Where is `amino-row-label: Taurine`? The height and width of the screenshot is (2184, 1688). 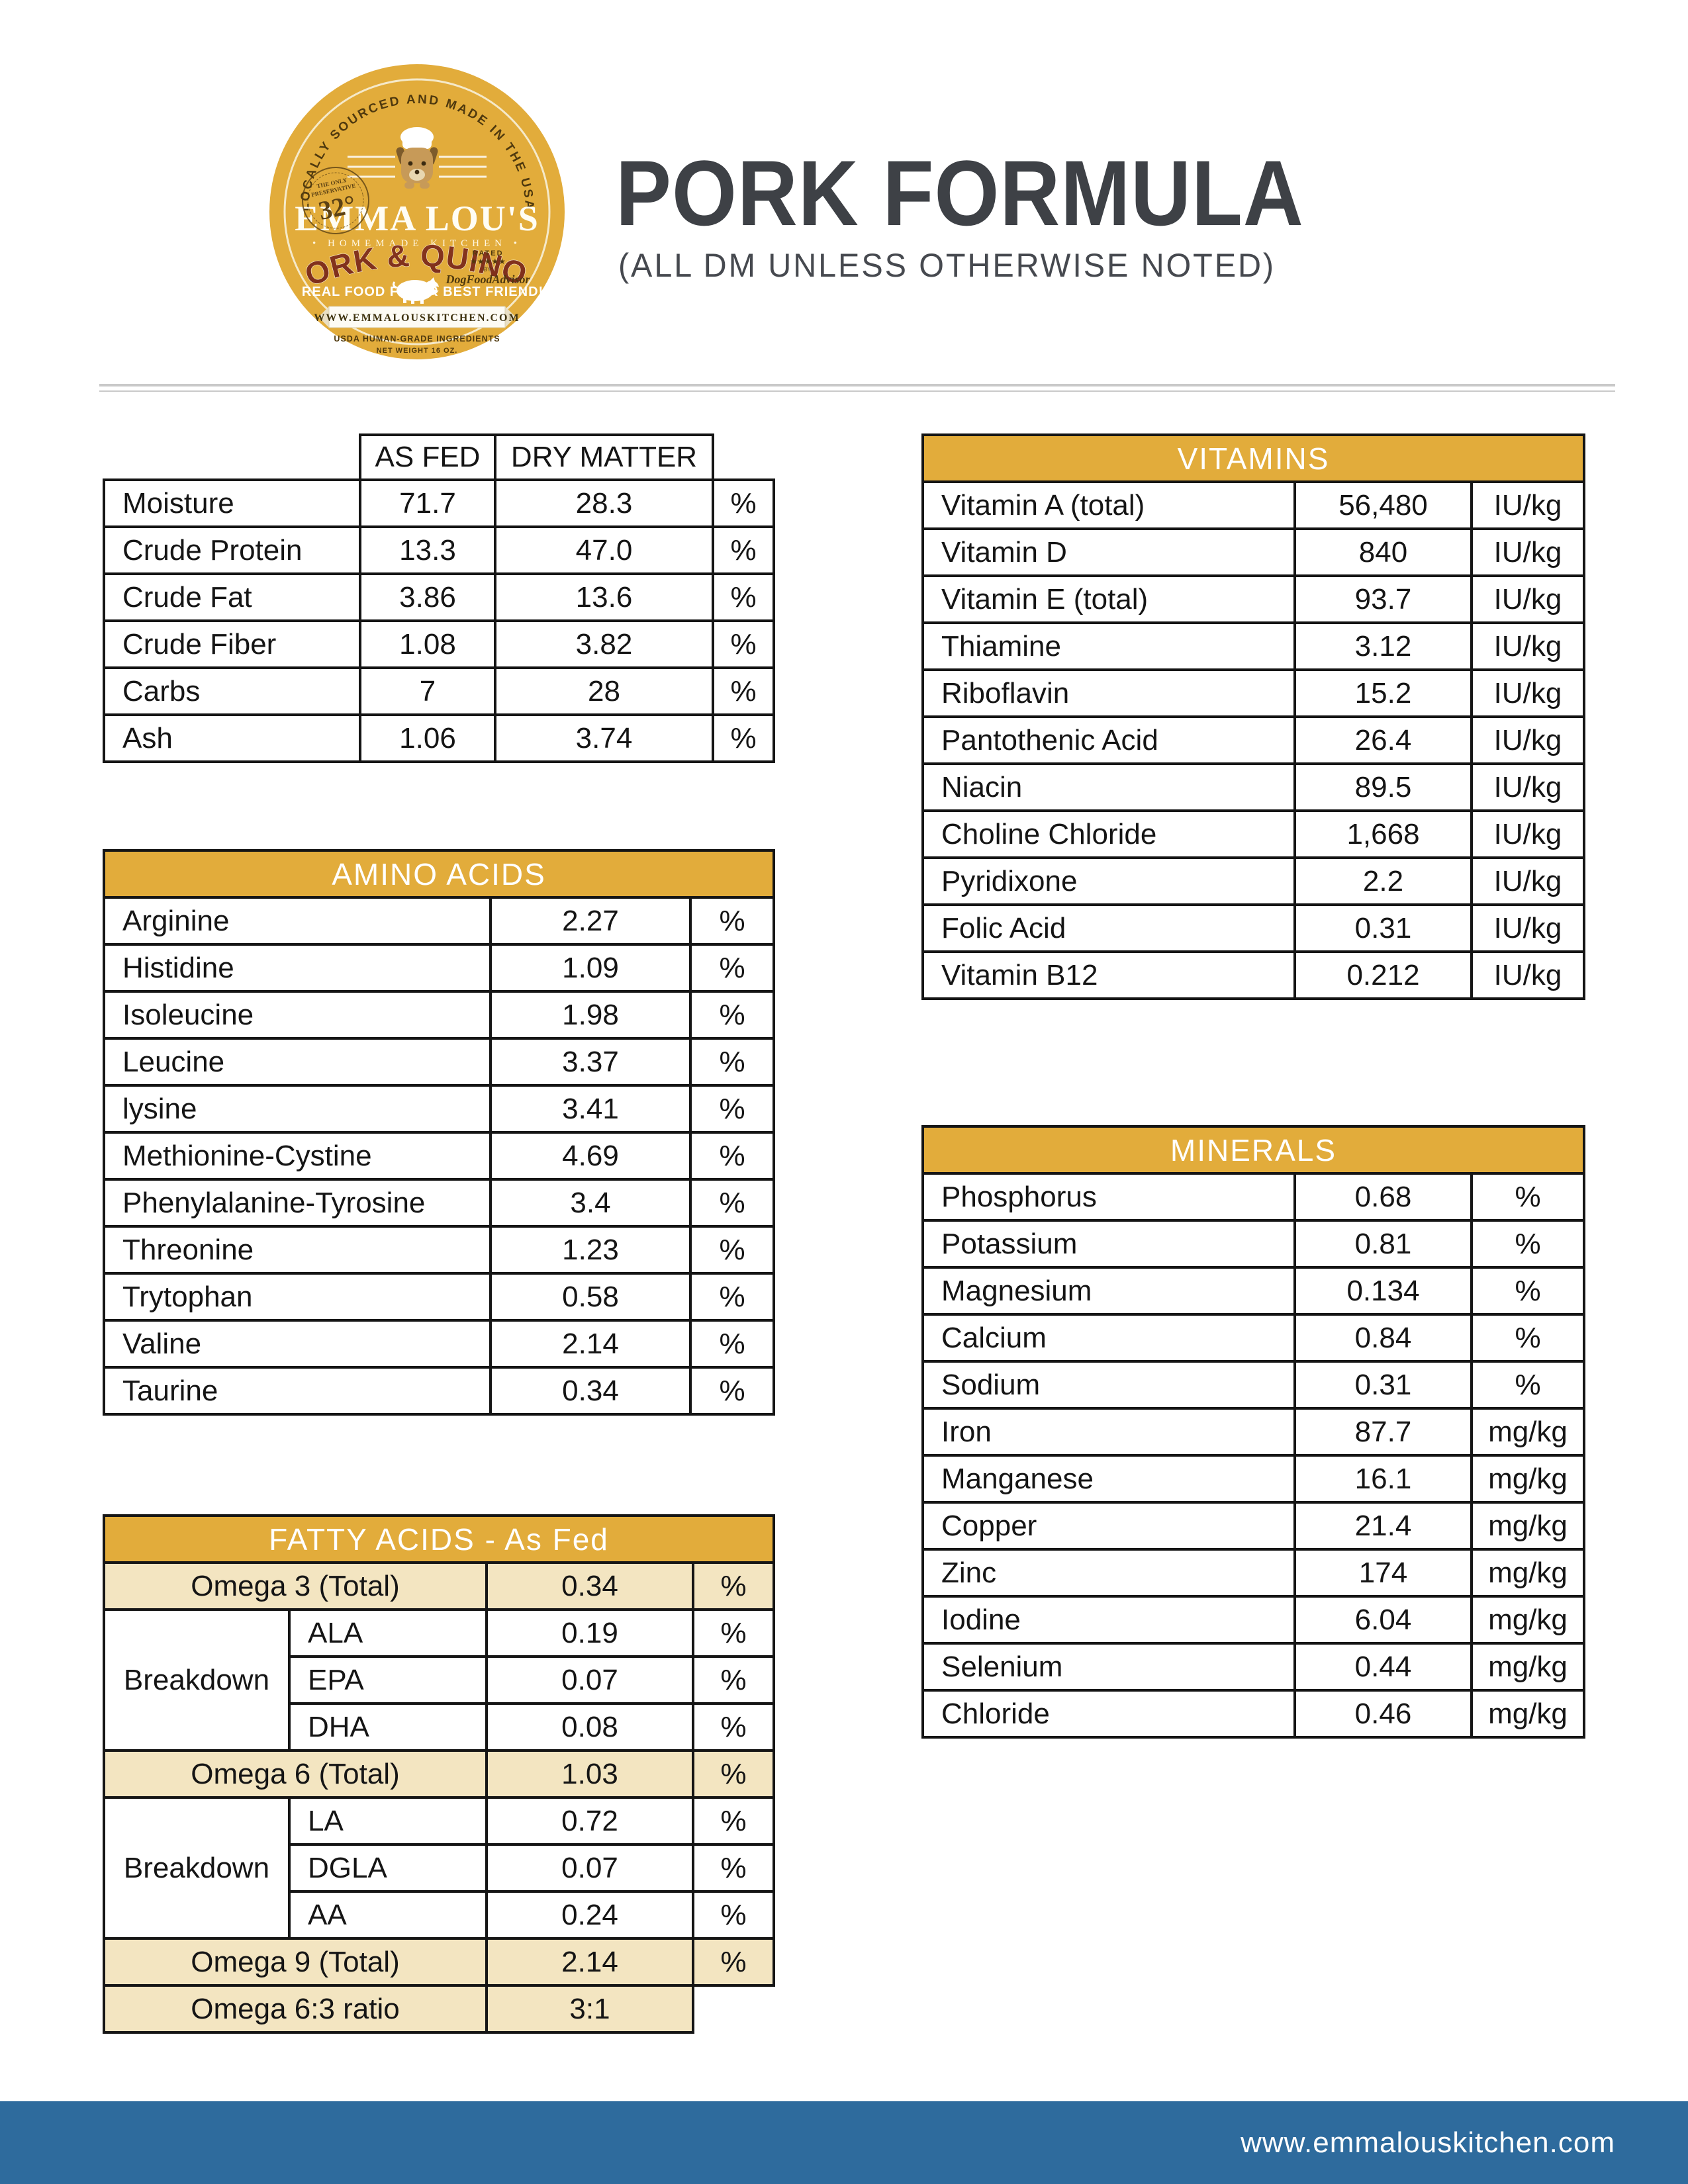
amino-row-label: Taurine is located at coordinates (297, 1391).